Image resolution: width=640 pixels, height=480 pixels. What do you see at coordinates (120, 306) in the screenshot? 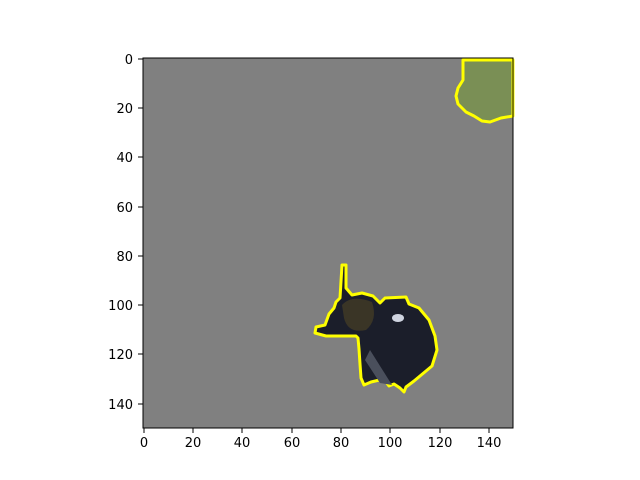
I see `y-tick-label: 100` at bounding box center [120, 306].